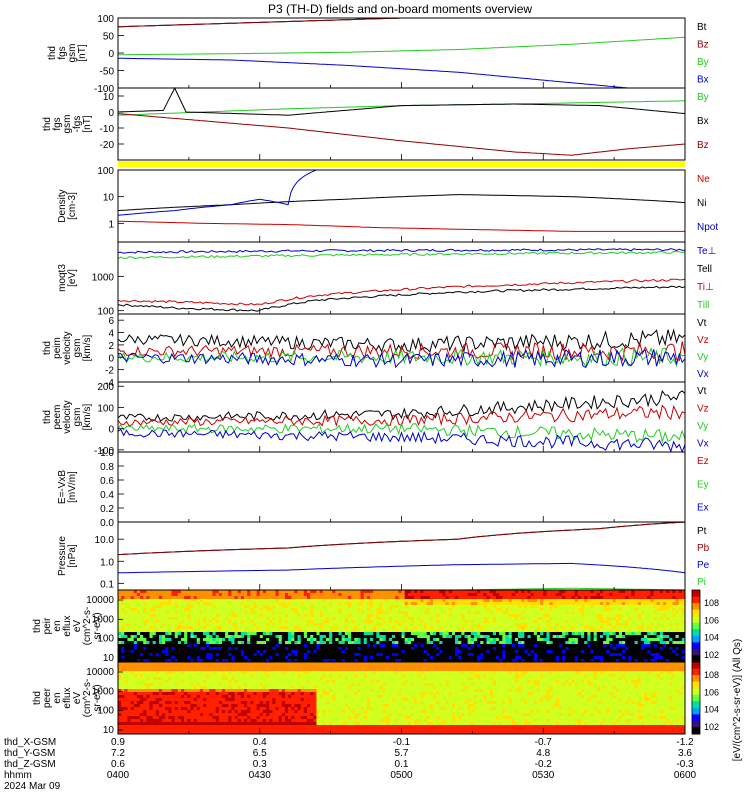  I want to click on y-tick-label: -10, so click(107, 129).